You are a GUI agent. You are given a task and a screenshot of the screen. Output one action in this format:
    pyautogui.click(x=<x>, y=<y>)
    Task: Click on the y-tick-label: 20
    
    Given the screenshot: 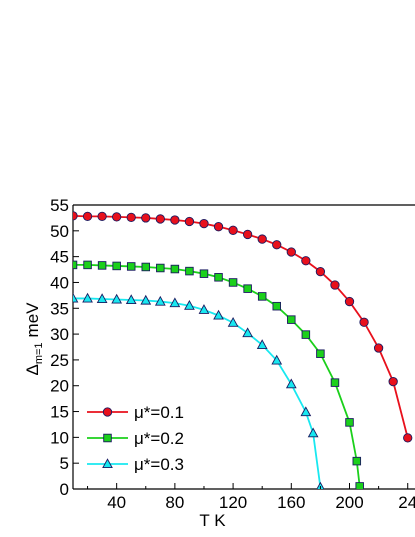 What is the action you would take?
    pyautogui.click(x=59, y=386)
    